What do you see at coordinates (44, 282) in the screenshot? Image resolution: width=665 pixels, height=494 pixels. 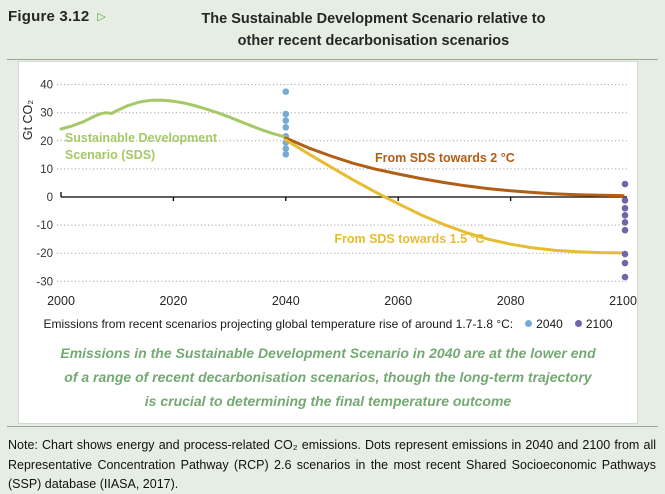 I see `y-tick-label: -30` at bounding box center [44, 282].